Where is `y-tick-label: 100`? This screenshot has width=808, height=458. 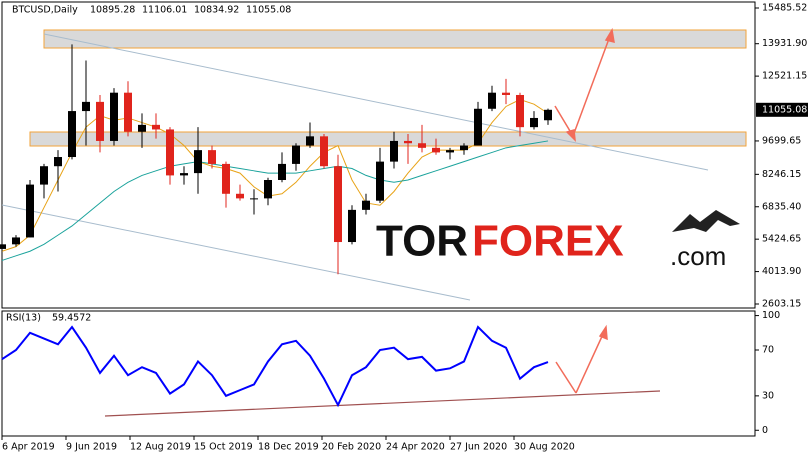
y-tick-label: 100 is located at coordinates (771, 315).